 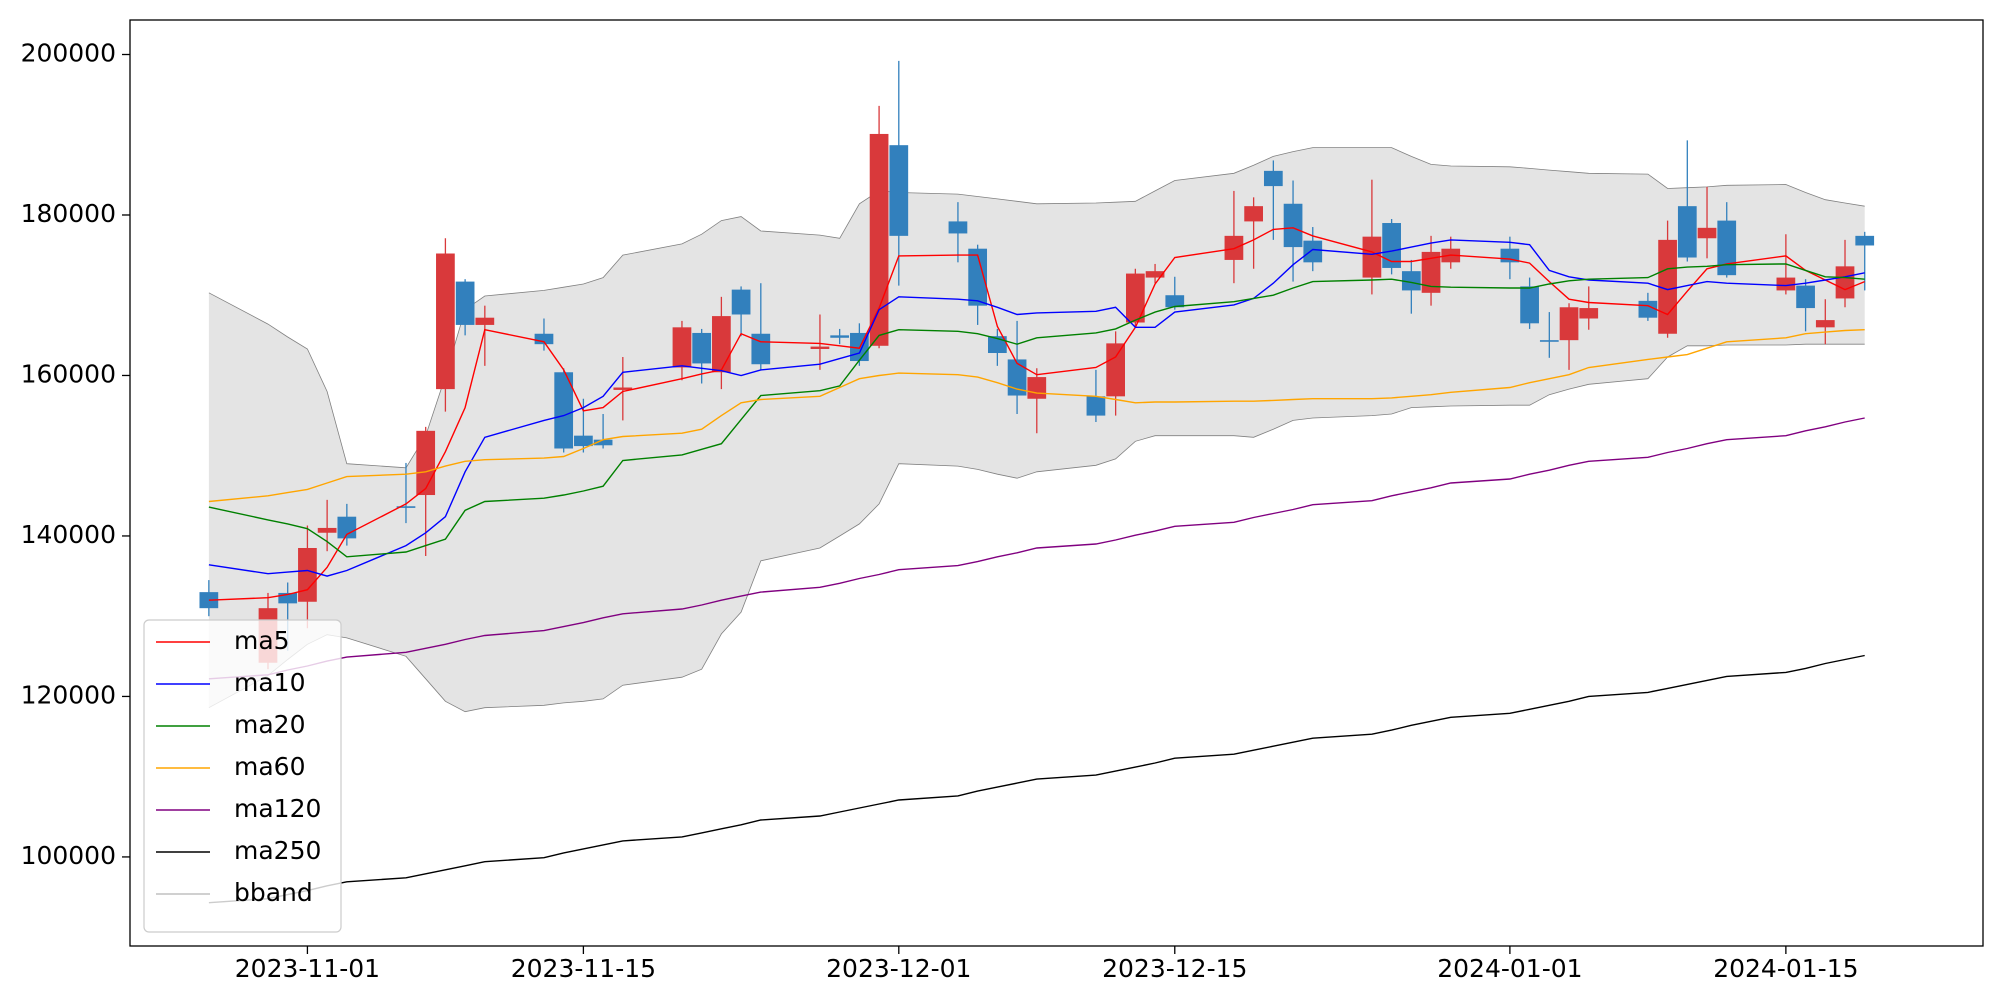 I want to click on x-tick-label: 2023-12-15, so click(x=1174, y=968).